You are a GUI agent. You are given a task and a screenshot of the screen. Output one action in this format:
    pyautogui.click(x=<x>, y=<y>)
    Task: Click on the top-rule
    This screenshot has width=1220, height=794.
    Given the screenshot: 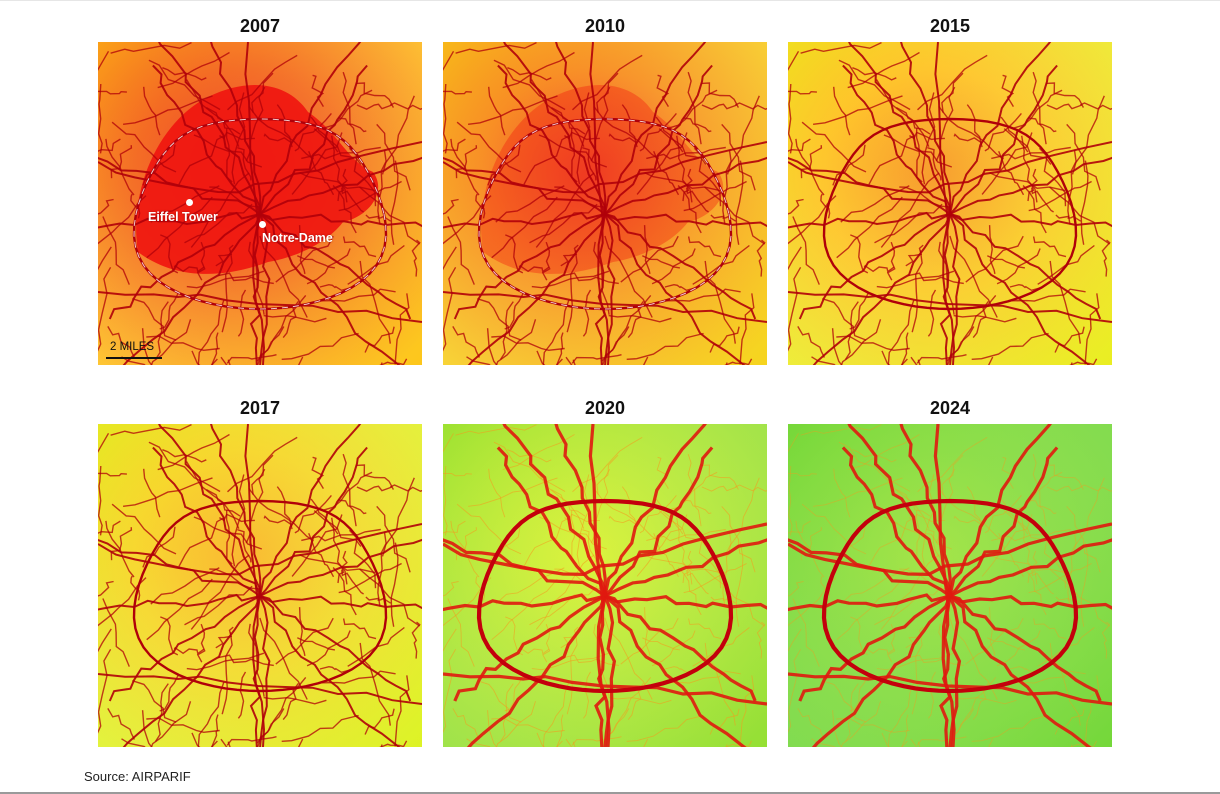 What is the action you would take?
    pyautogui.click(x=610, y=0)
    